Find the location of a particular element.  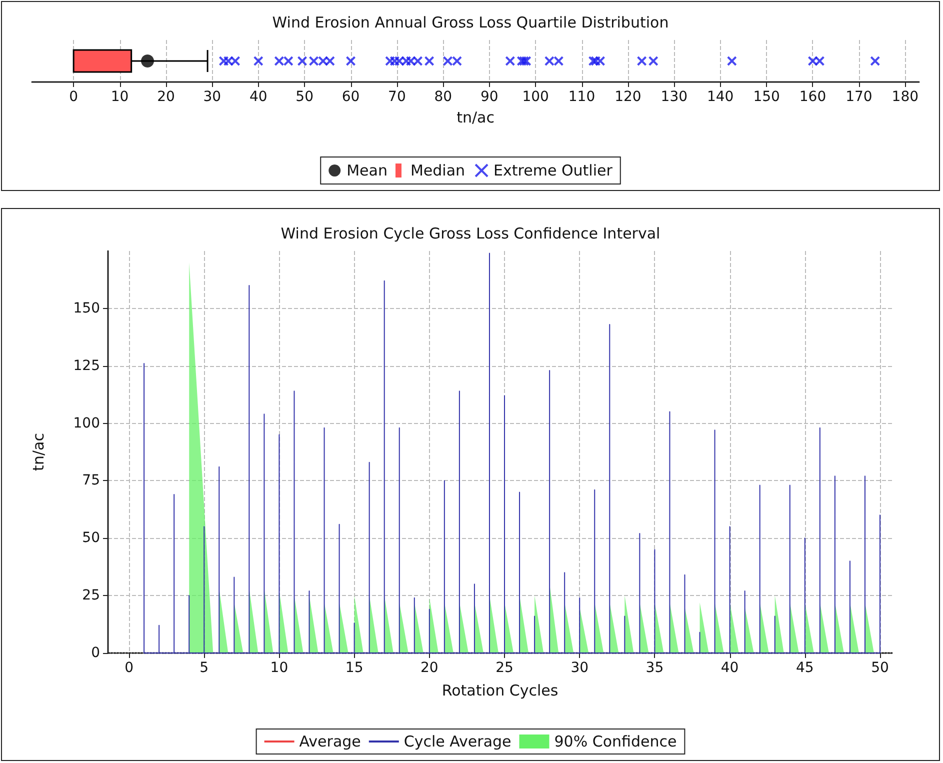

legend-label: Extreme Outlier is located at coordinates (554, 171).